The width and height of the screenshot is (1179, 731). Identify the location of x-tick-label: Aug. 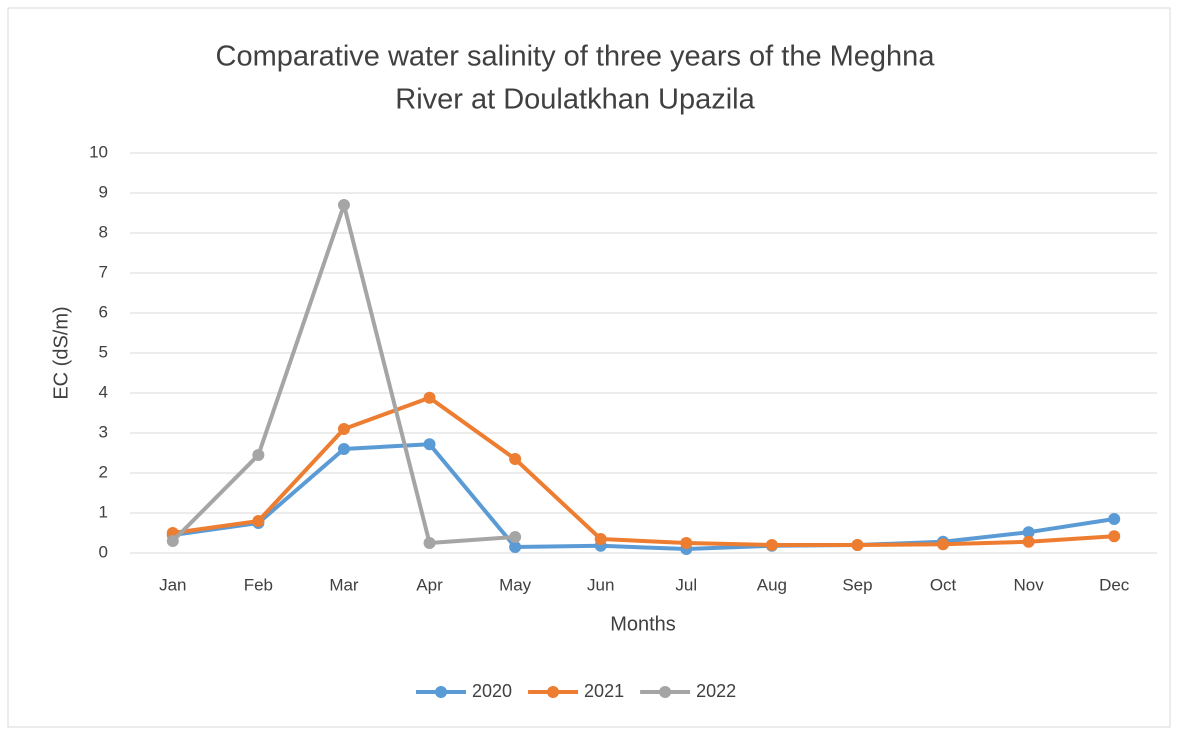
(772, 584).